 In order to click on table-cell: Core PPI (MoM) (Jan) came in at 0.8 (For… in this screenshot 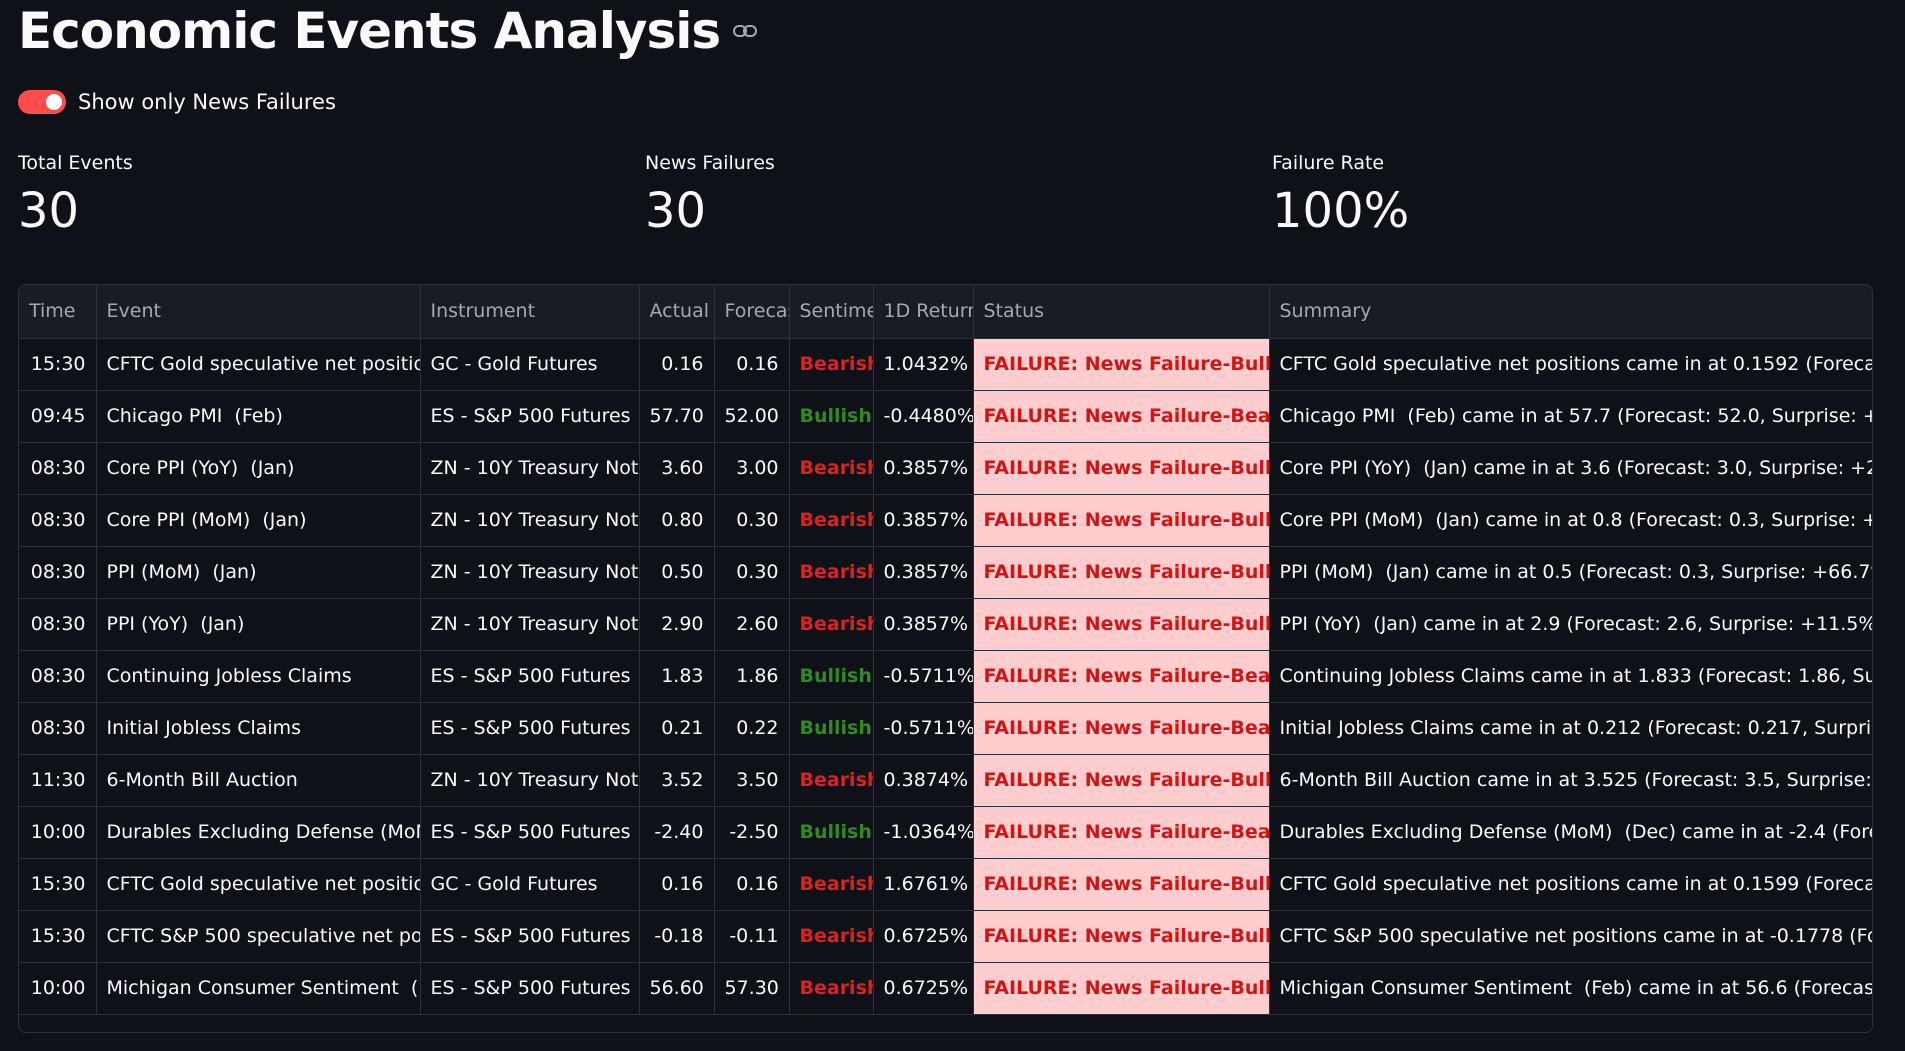, I will do `click(1570, 520)`.